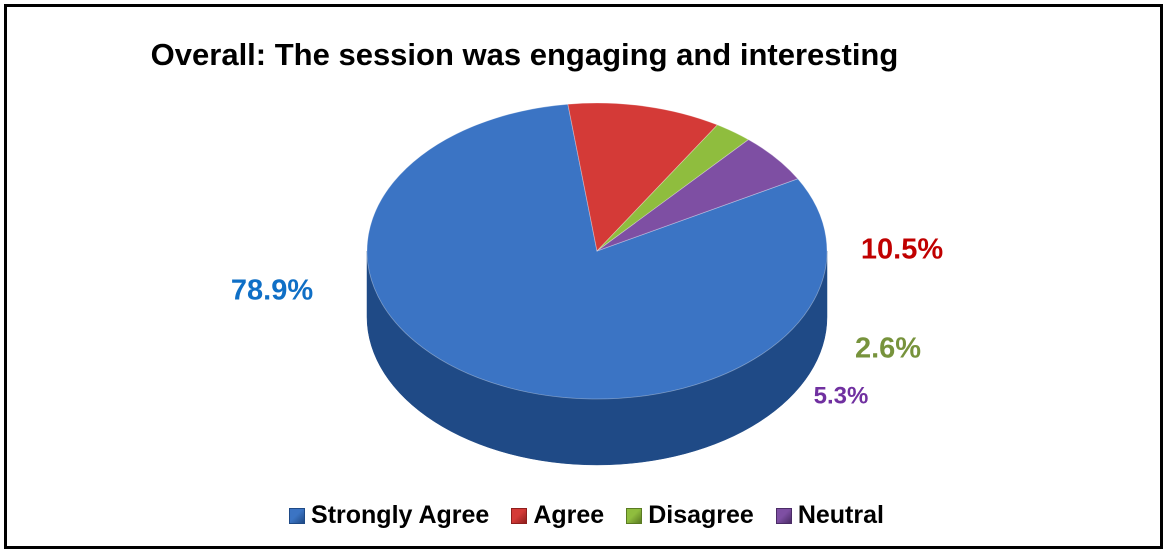 This screenshot has width=1167, height=553. Describe the element at coordinates (701, 515) in the screenshot. I see `legend-label-disagree: Disagree` at that location.